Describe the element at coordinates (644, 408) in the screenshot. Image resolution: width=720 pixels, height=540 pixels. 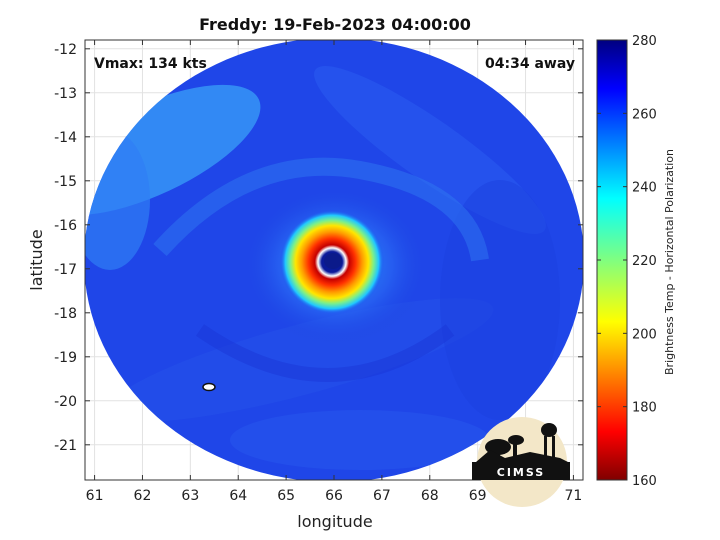
I see `colorbar-tick-label: 180` at that location.